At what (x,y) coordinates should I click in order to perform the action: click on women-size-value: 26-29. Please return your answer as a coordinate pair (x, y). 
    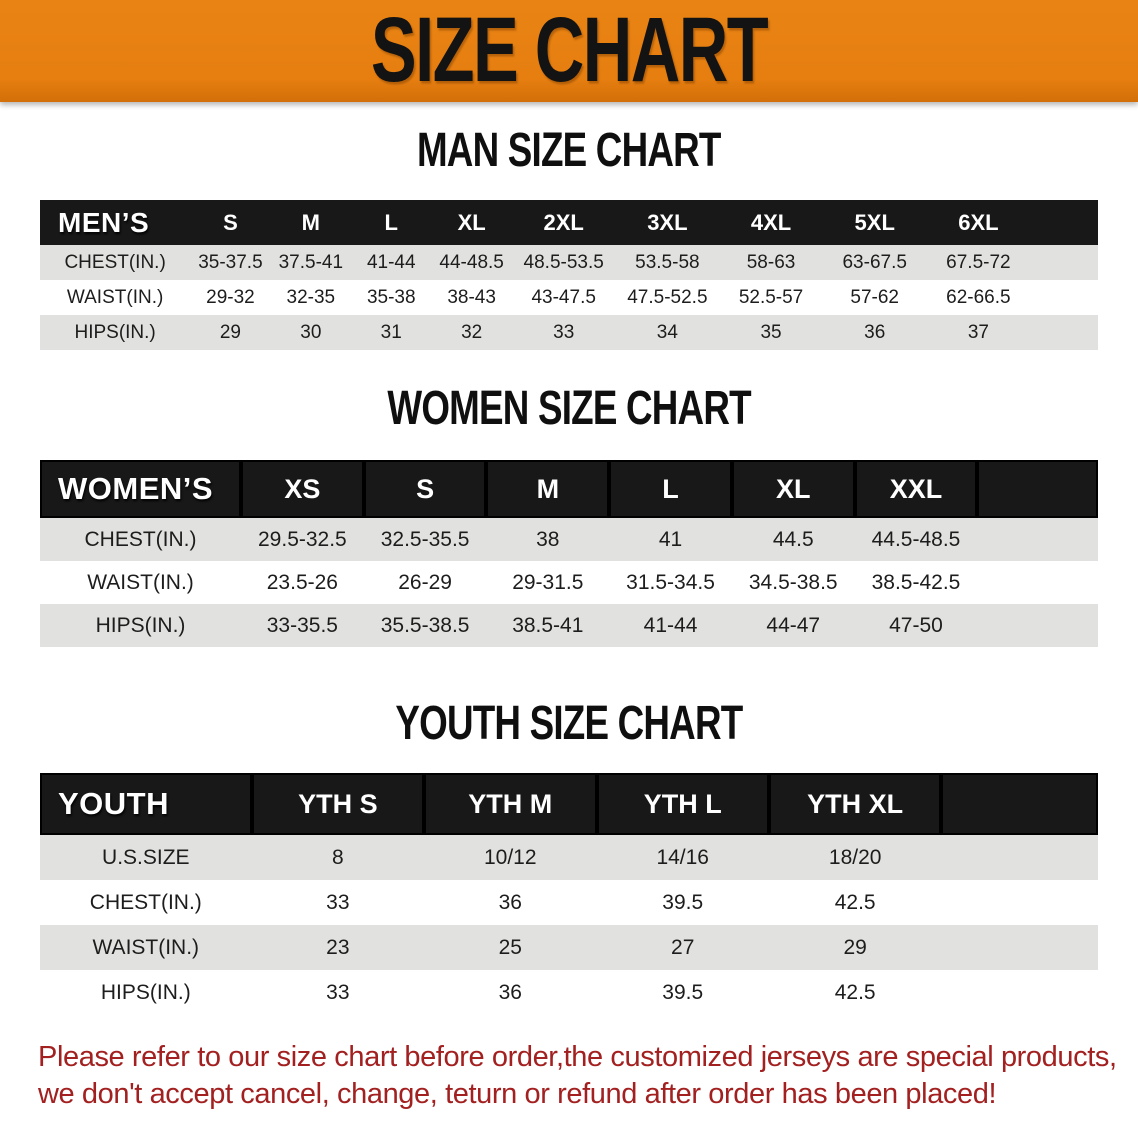
    Looking at the image, I should click on (425, 582).